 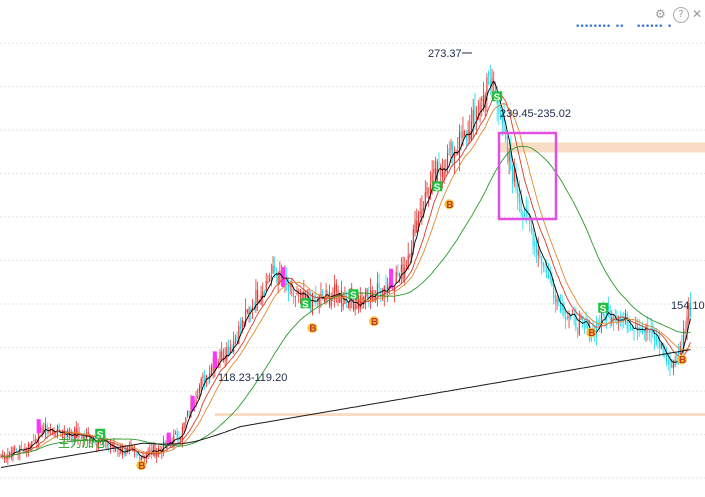 I want to click on settings-icon: ⚙, so click(x=660, y=14).